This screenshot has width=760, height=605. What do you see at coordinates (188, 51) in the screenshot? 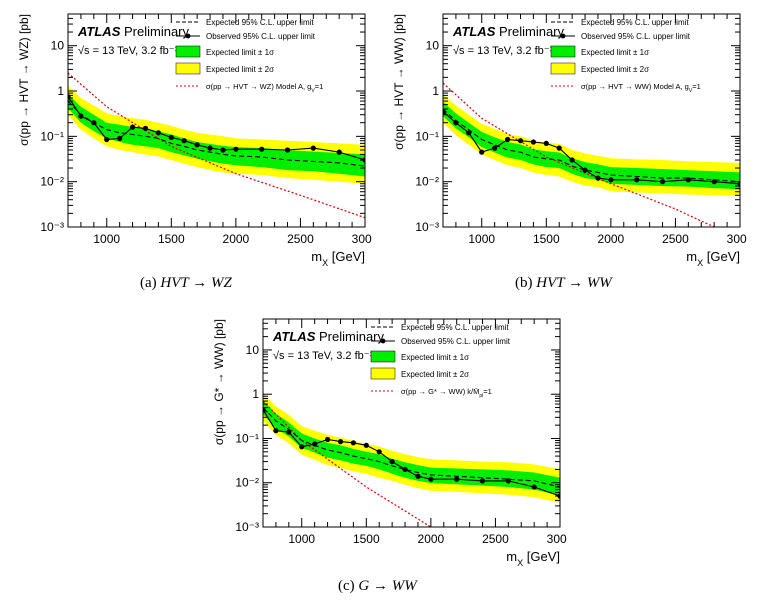
I see `legend-1sigma-symbol` at bounding box center [188, 51].